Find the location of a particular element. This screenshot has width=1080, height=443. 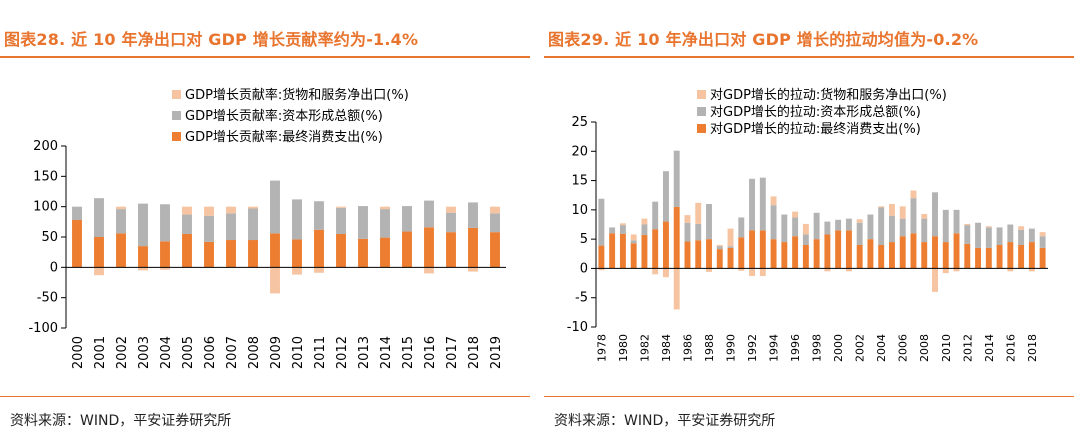

x-tick-label: 1988 is located at coordinates (709, 348).